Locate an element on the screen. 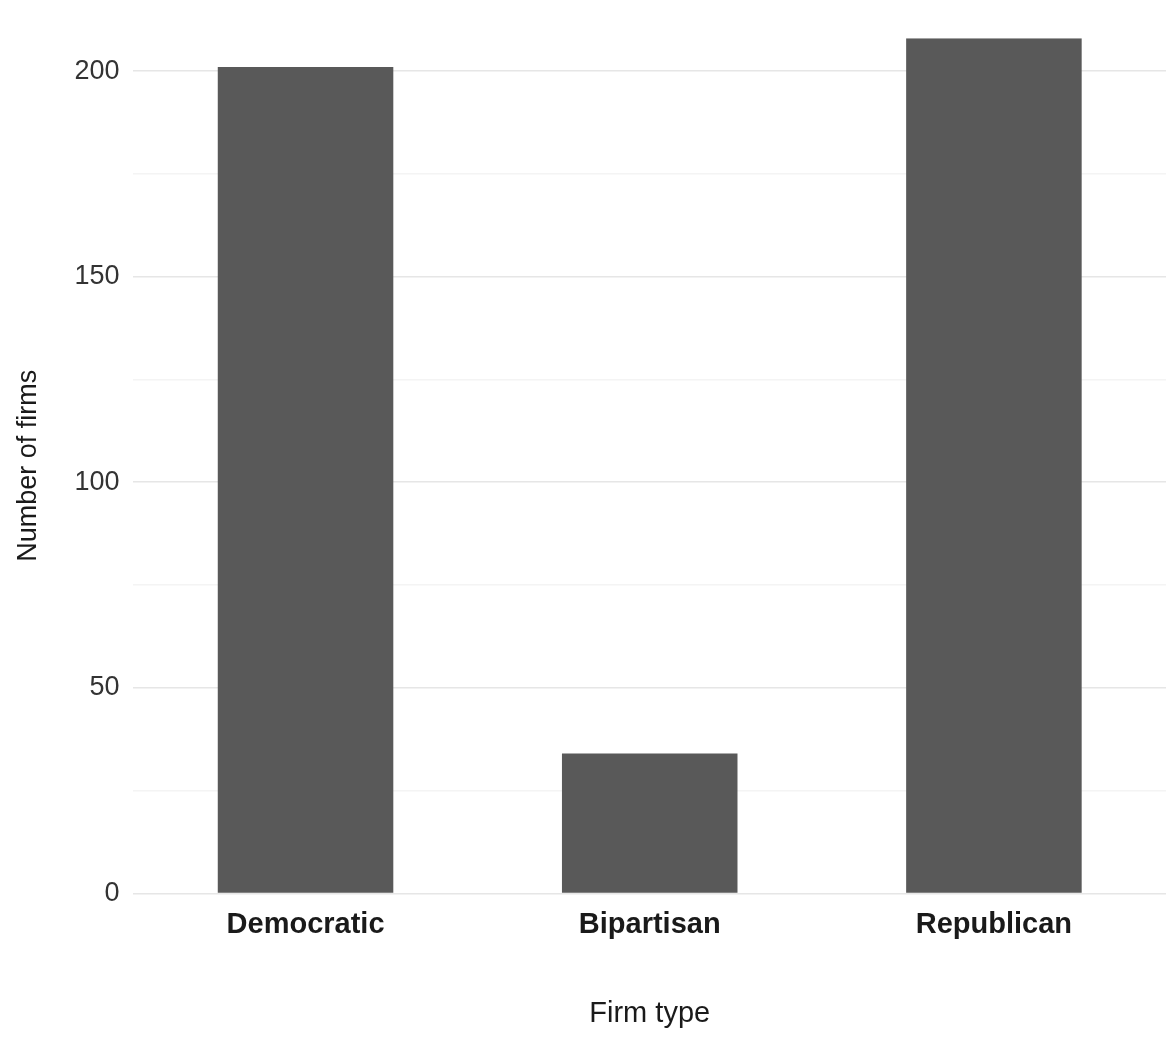  x-tick-label: Bipartisan is located at coordinates (649, 922).